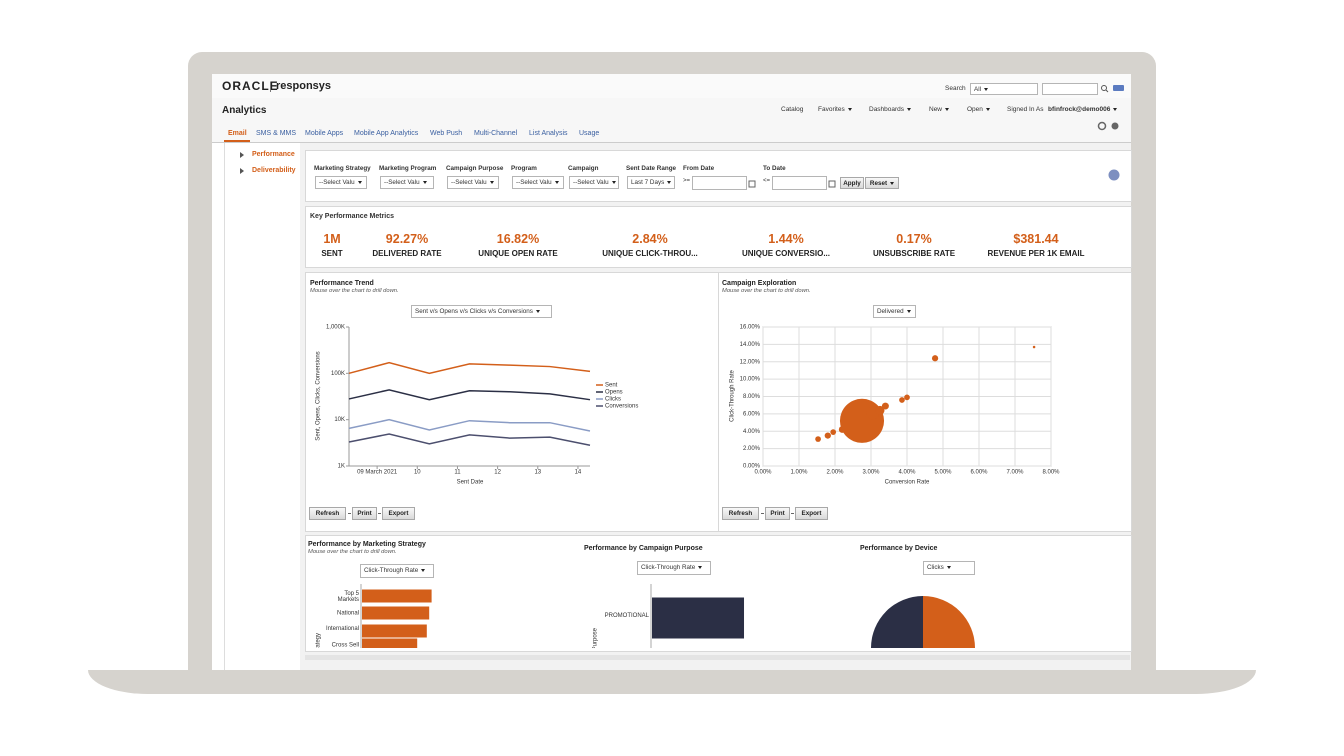 This screenshot has width=1344, height=756. Describe the element at coordinates (890, 109) in the screenshot. I see `menu-item: Dashboards` at that location.